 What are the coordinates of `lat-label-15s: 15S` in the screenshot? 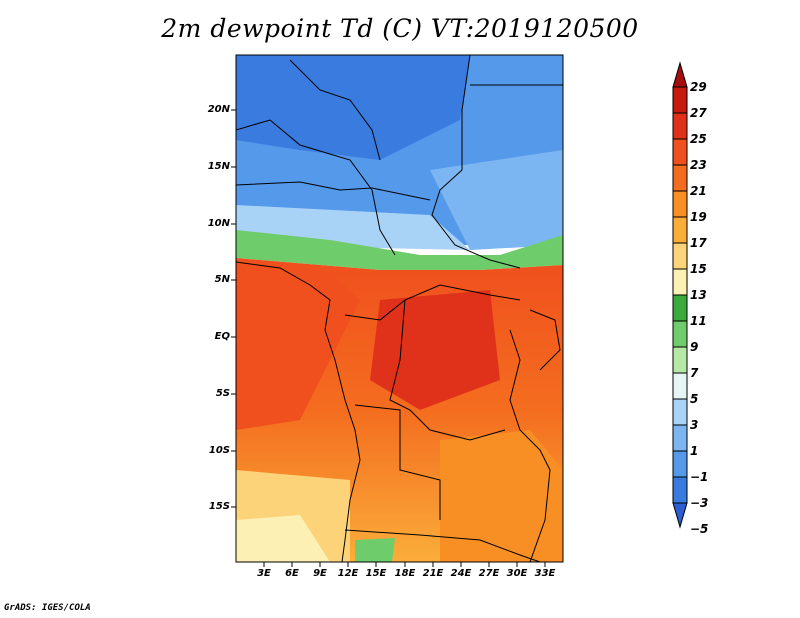 It's located at (219, 506).